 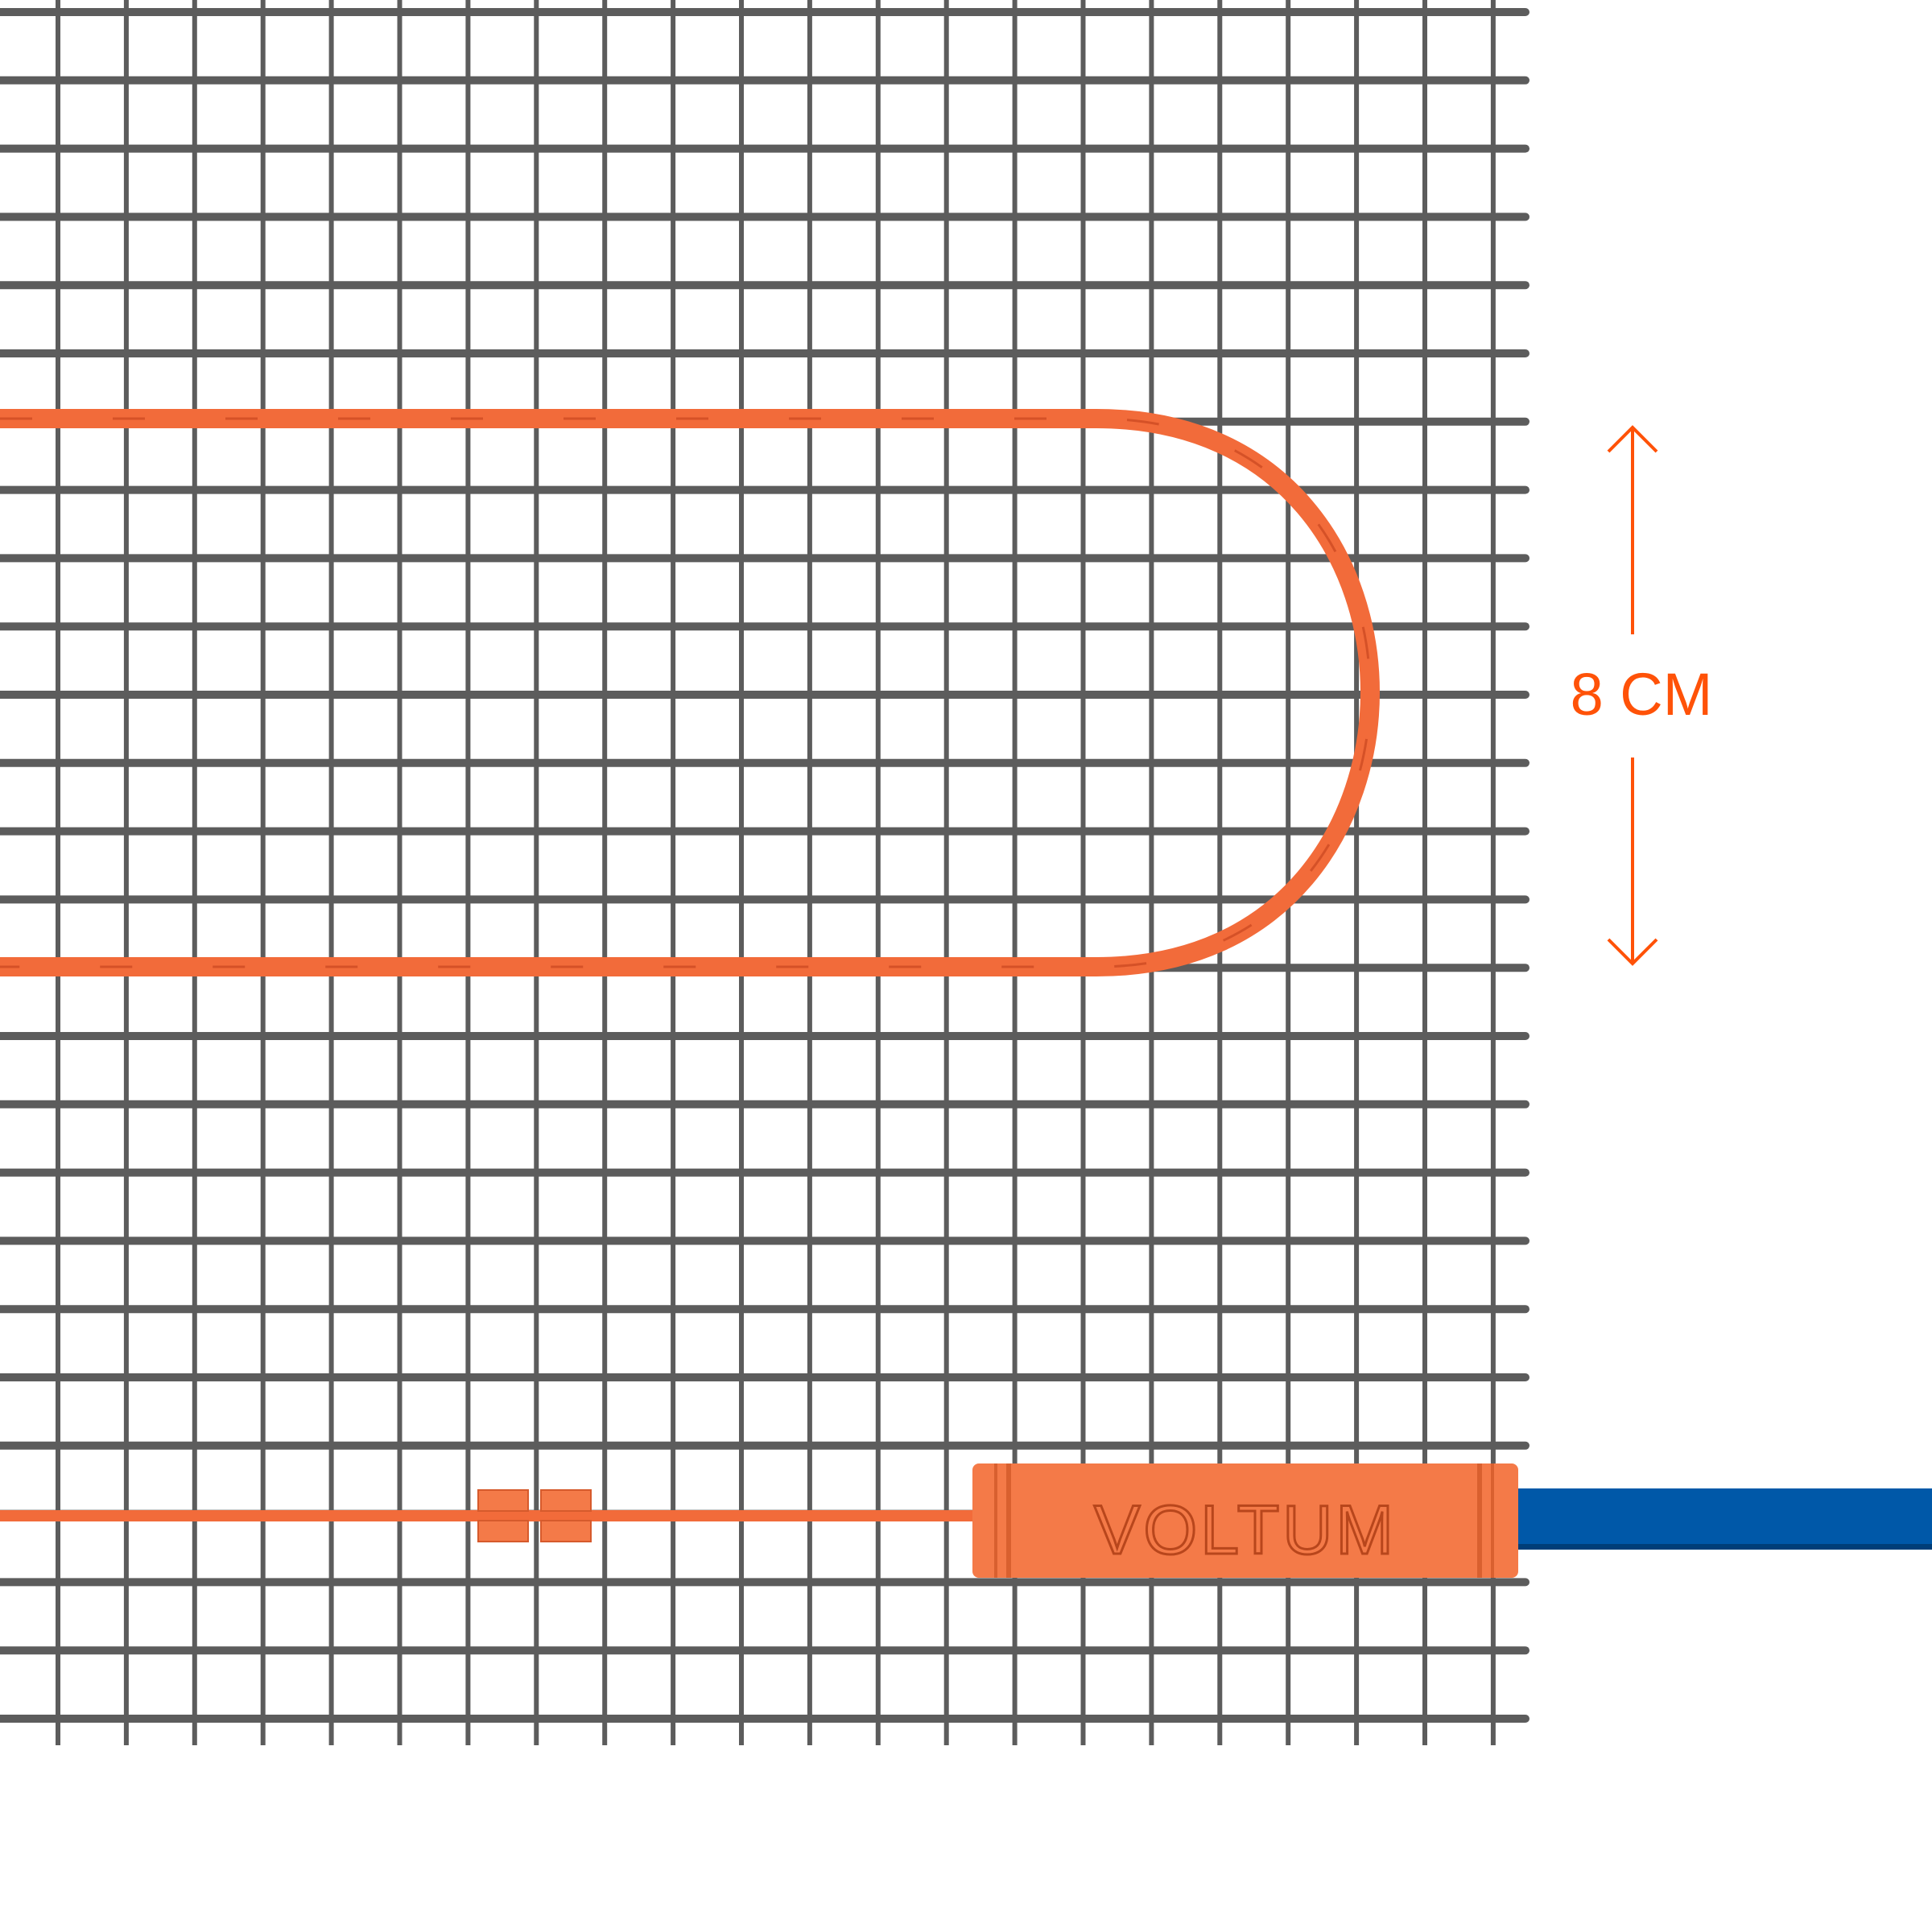 I want to click on dimension-label: 8 CM, so click(x=1642, y=694).